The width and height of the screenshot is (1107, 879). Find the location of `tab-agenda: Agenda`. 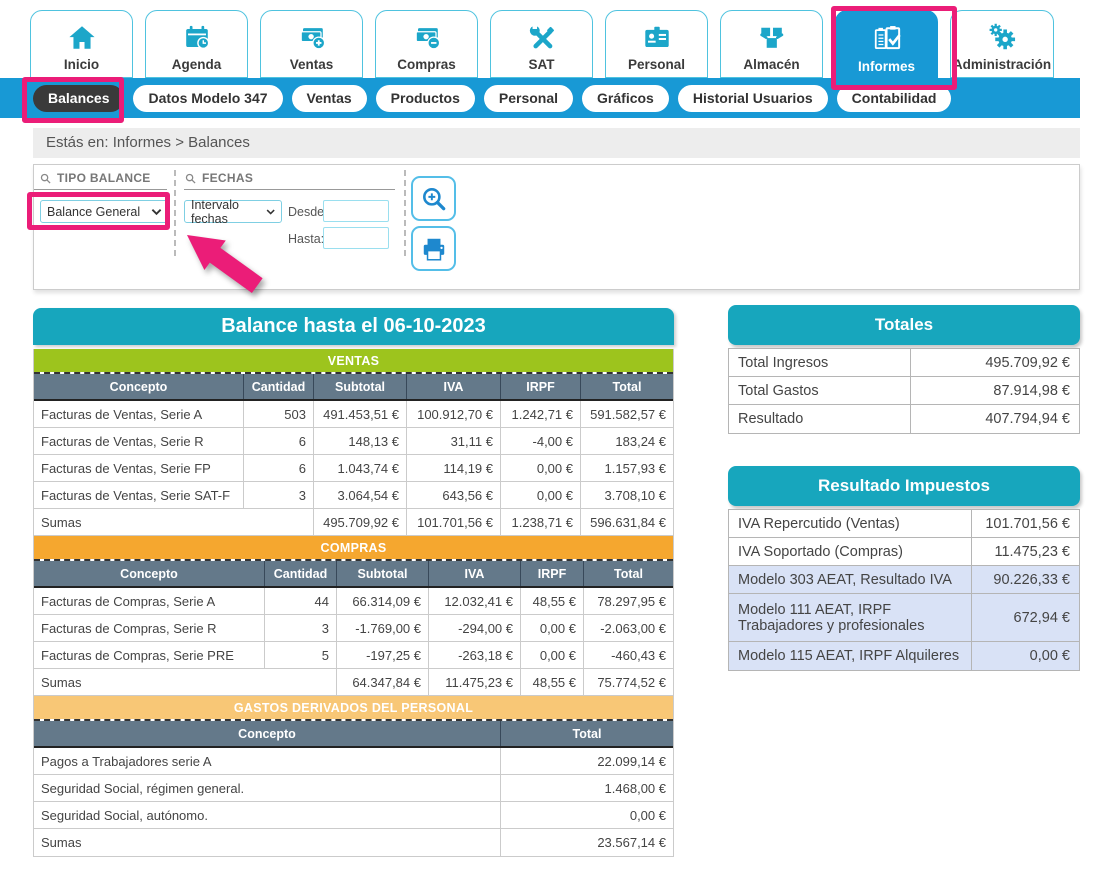

tab-agenda: Agenda is located at coordinates (196, 44).